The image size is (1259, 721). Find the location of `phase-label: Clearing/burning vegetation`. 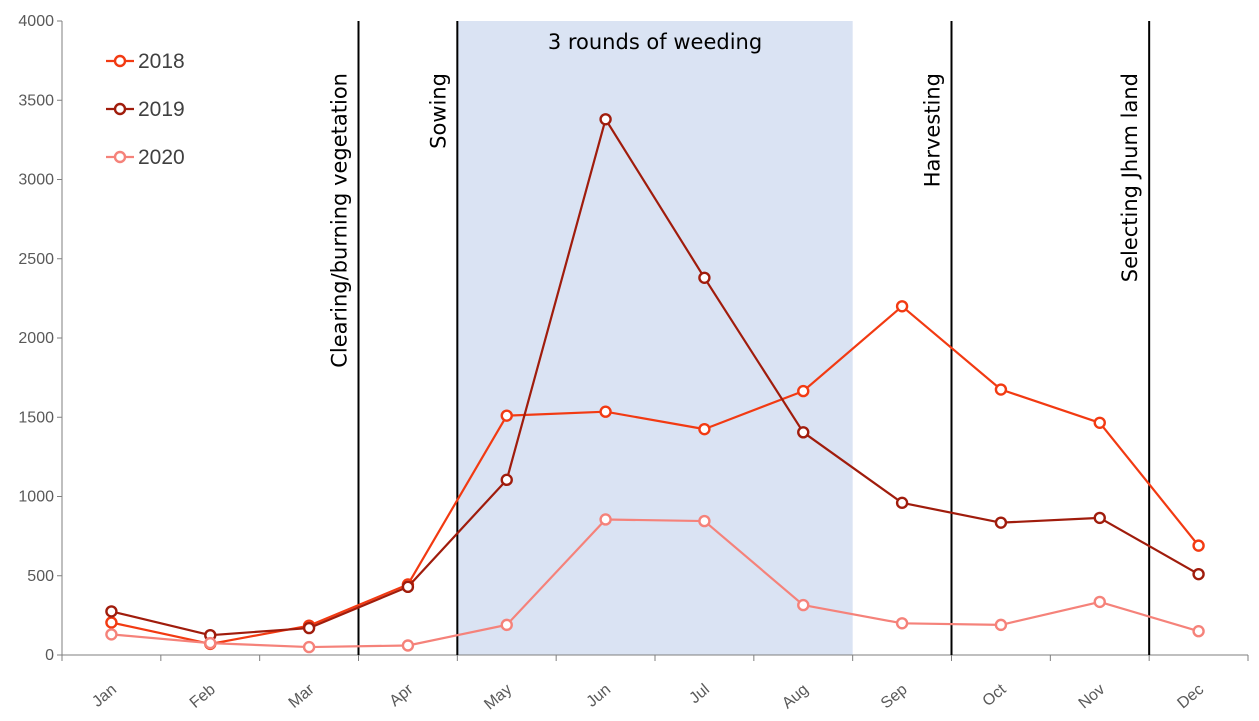

phase-label: Clearing/burning vegetation is located at coordinates (340, 220).